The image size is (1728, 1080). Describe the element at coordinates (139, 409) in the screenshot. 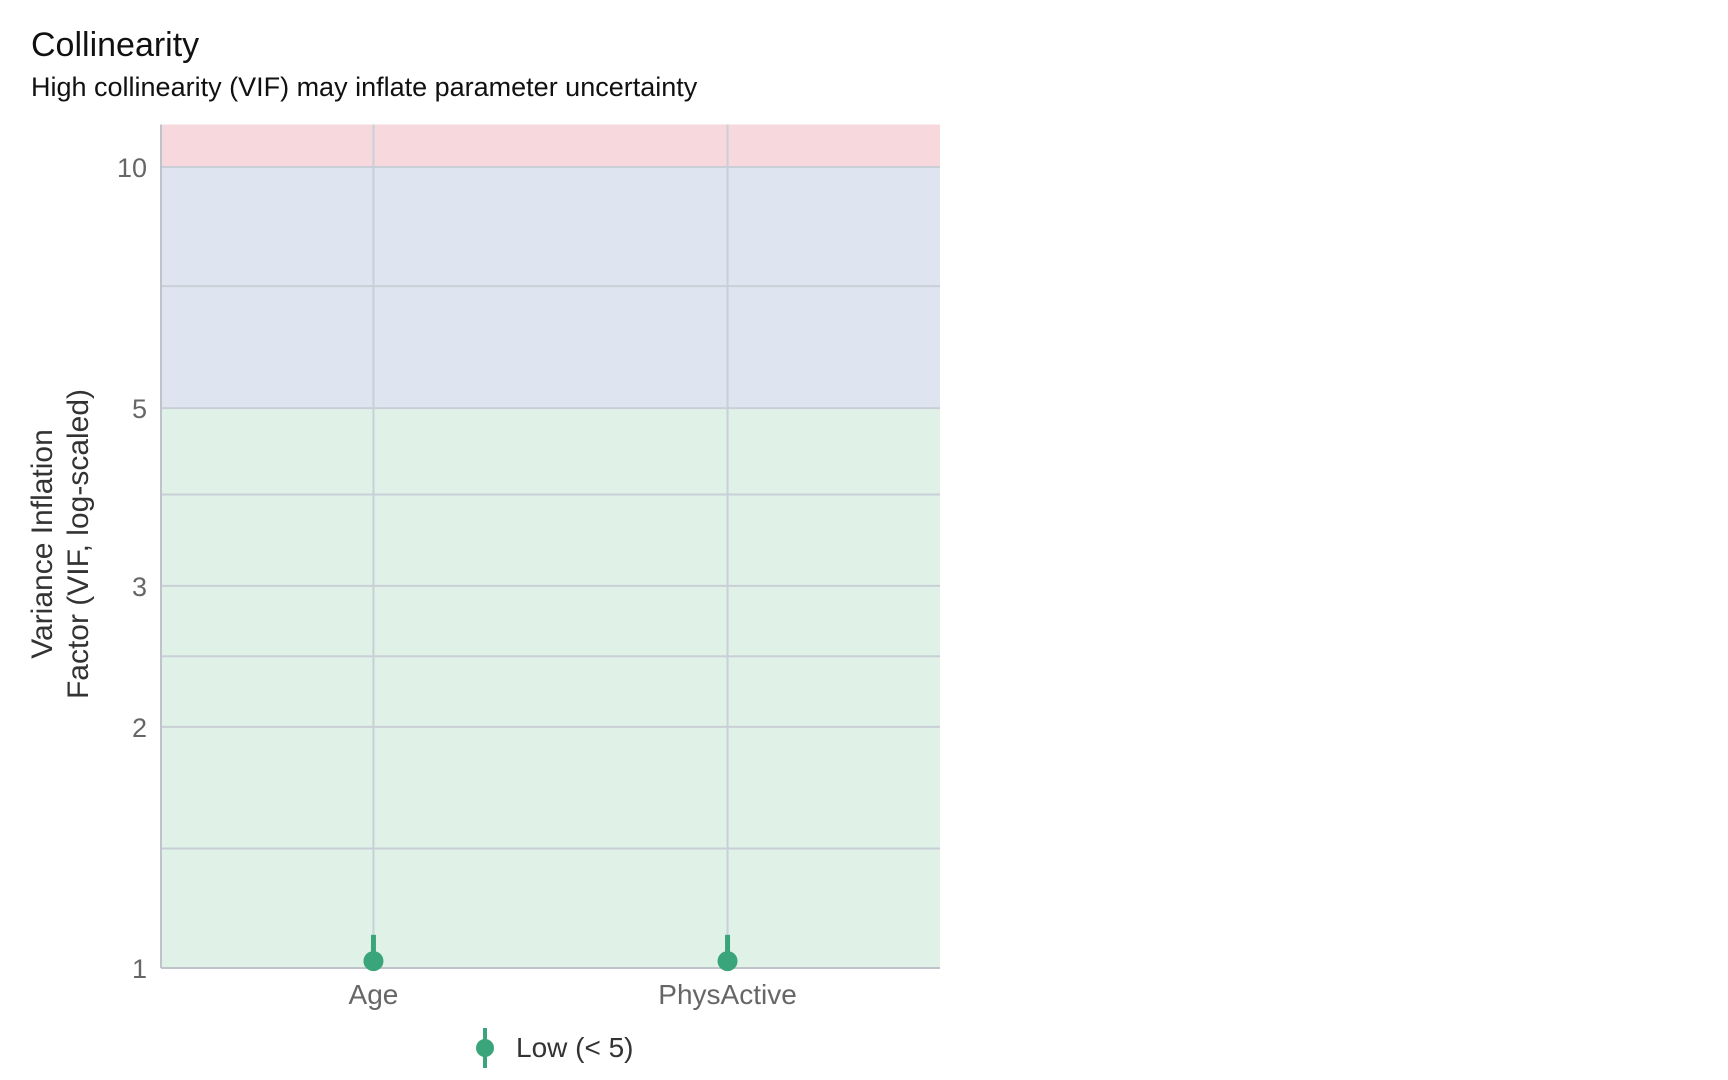

I see `y-tick-label-3: 5` at that location.